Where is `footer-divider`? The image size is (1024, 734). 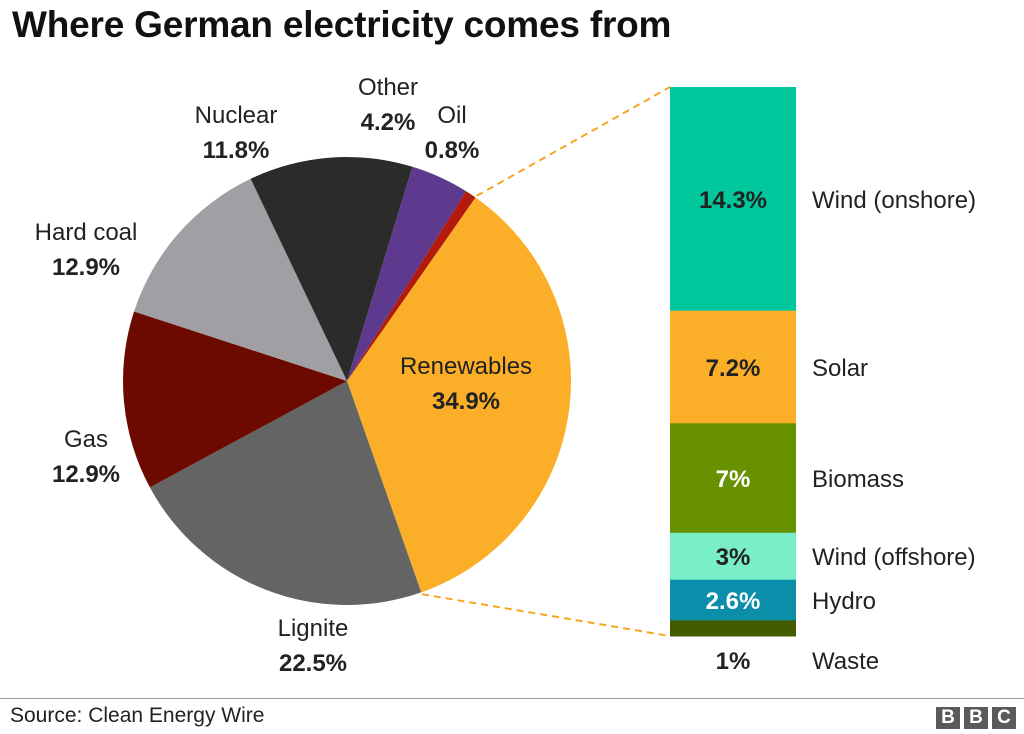
footer-divider is located at coordinates (512, 698).